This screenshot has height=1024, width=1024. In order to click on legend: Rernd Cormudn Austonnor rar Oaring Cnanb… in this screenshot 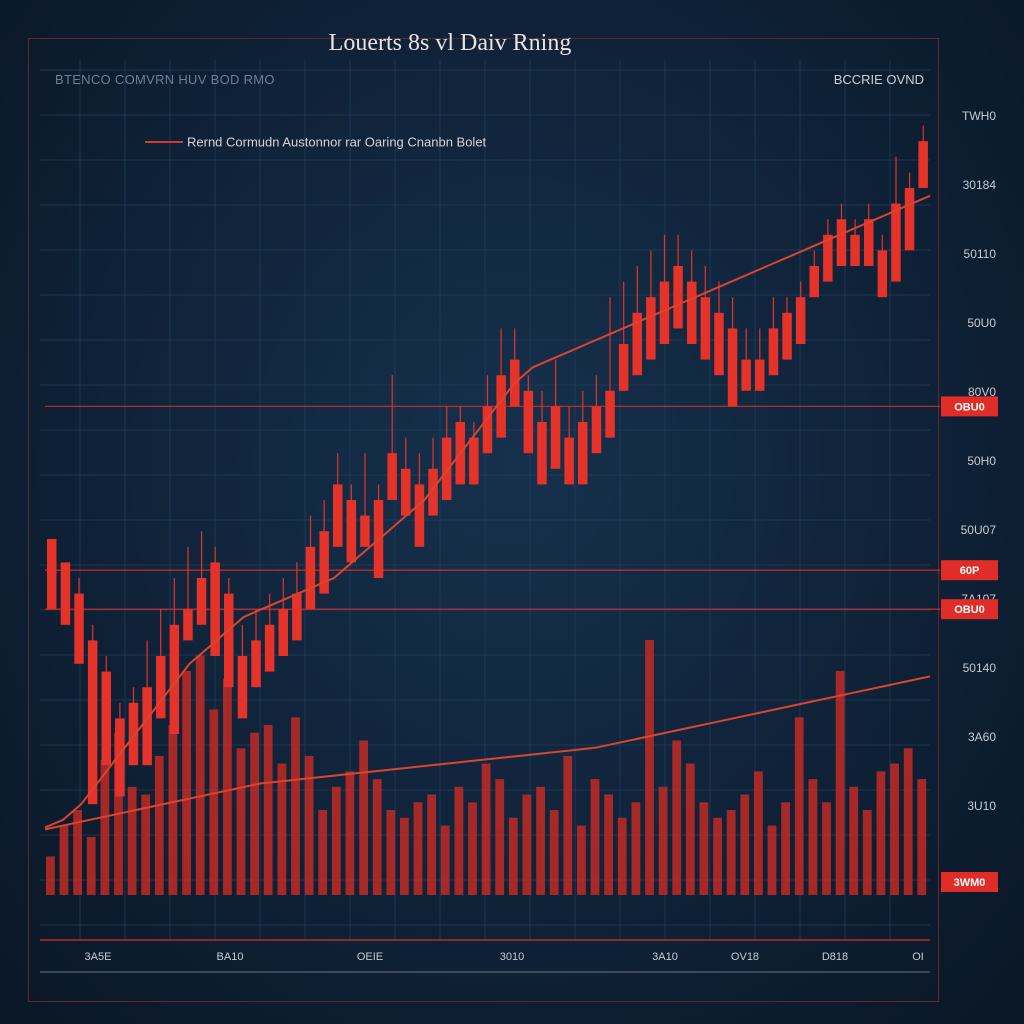, I will do `click(315, 142)`.